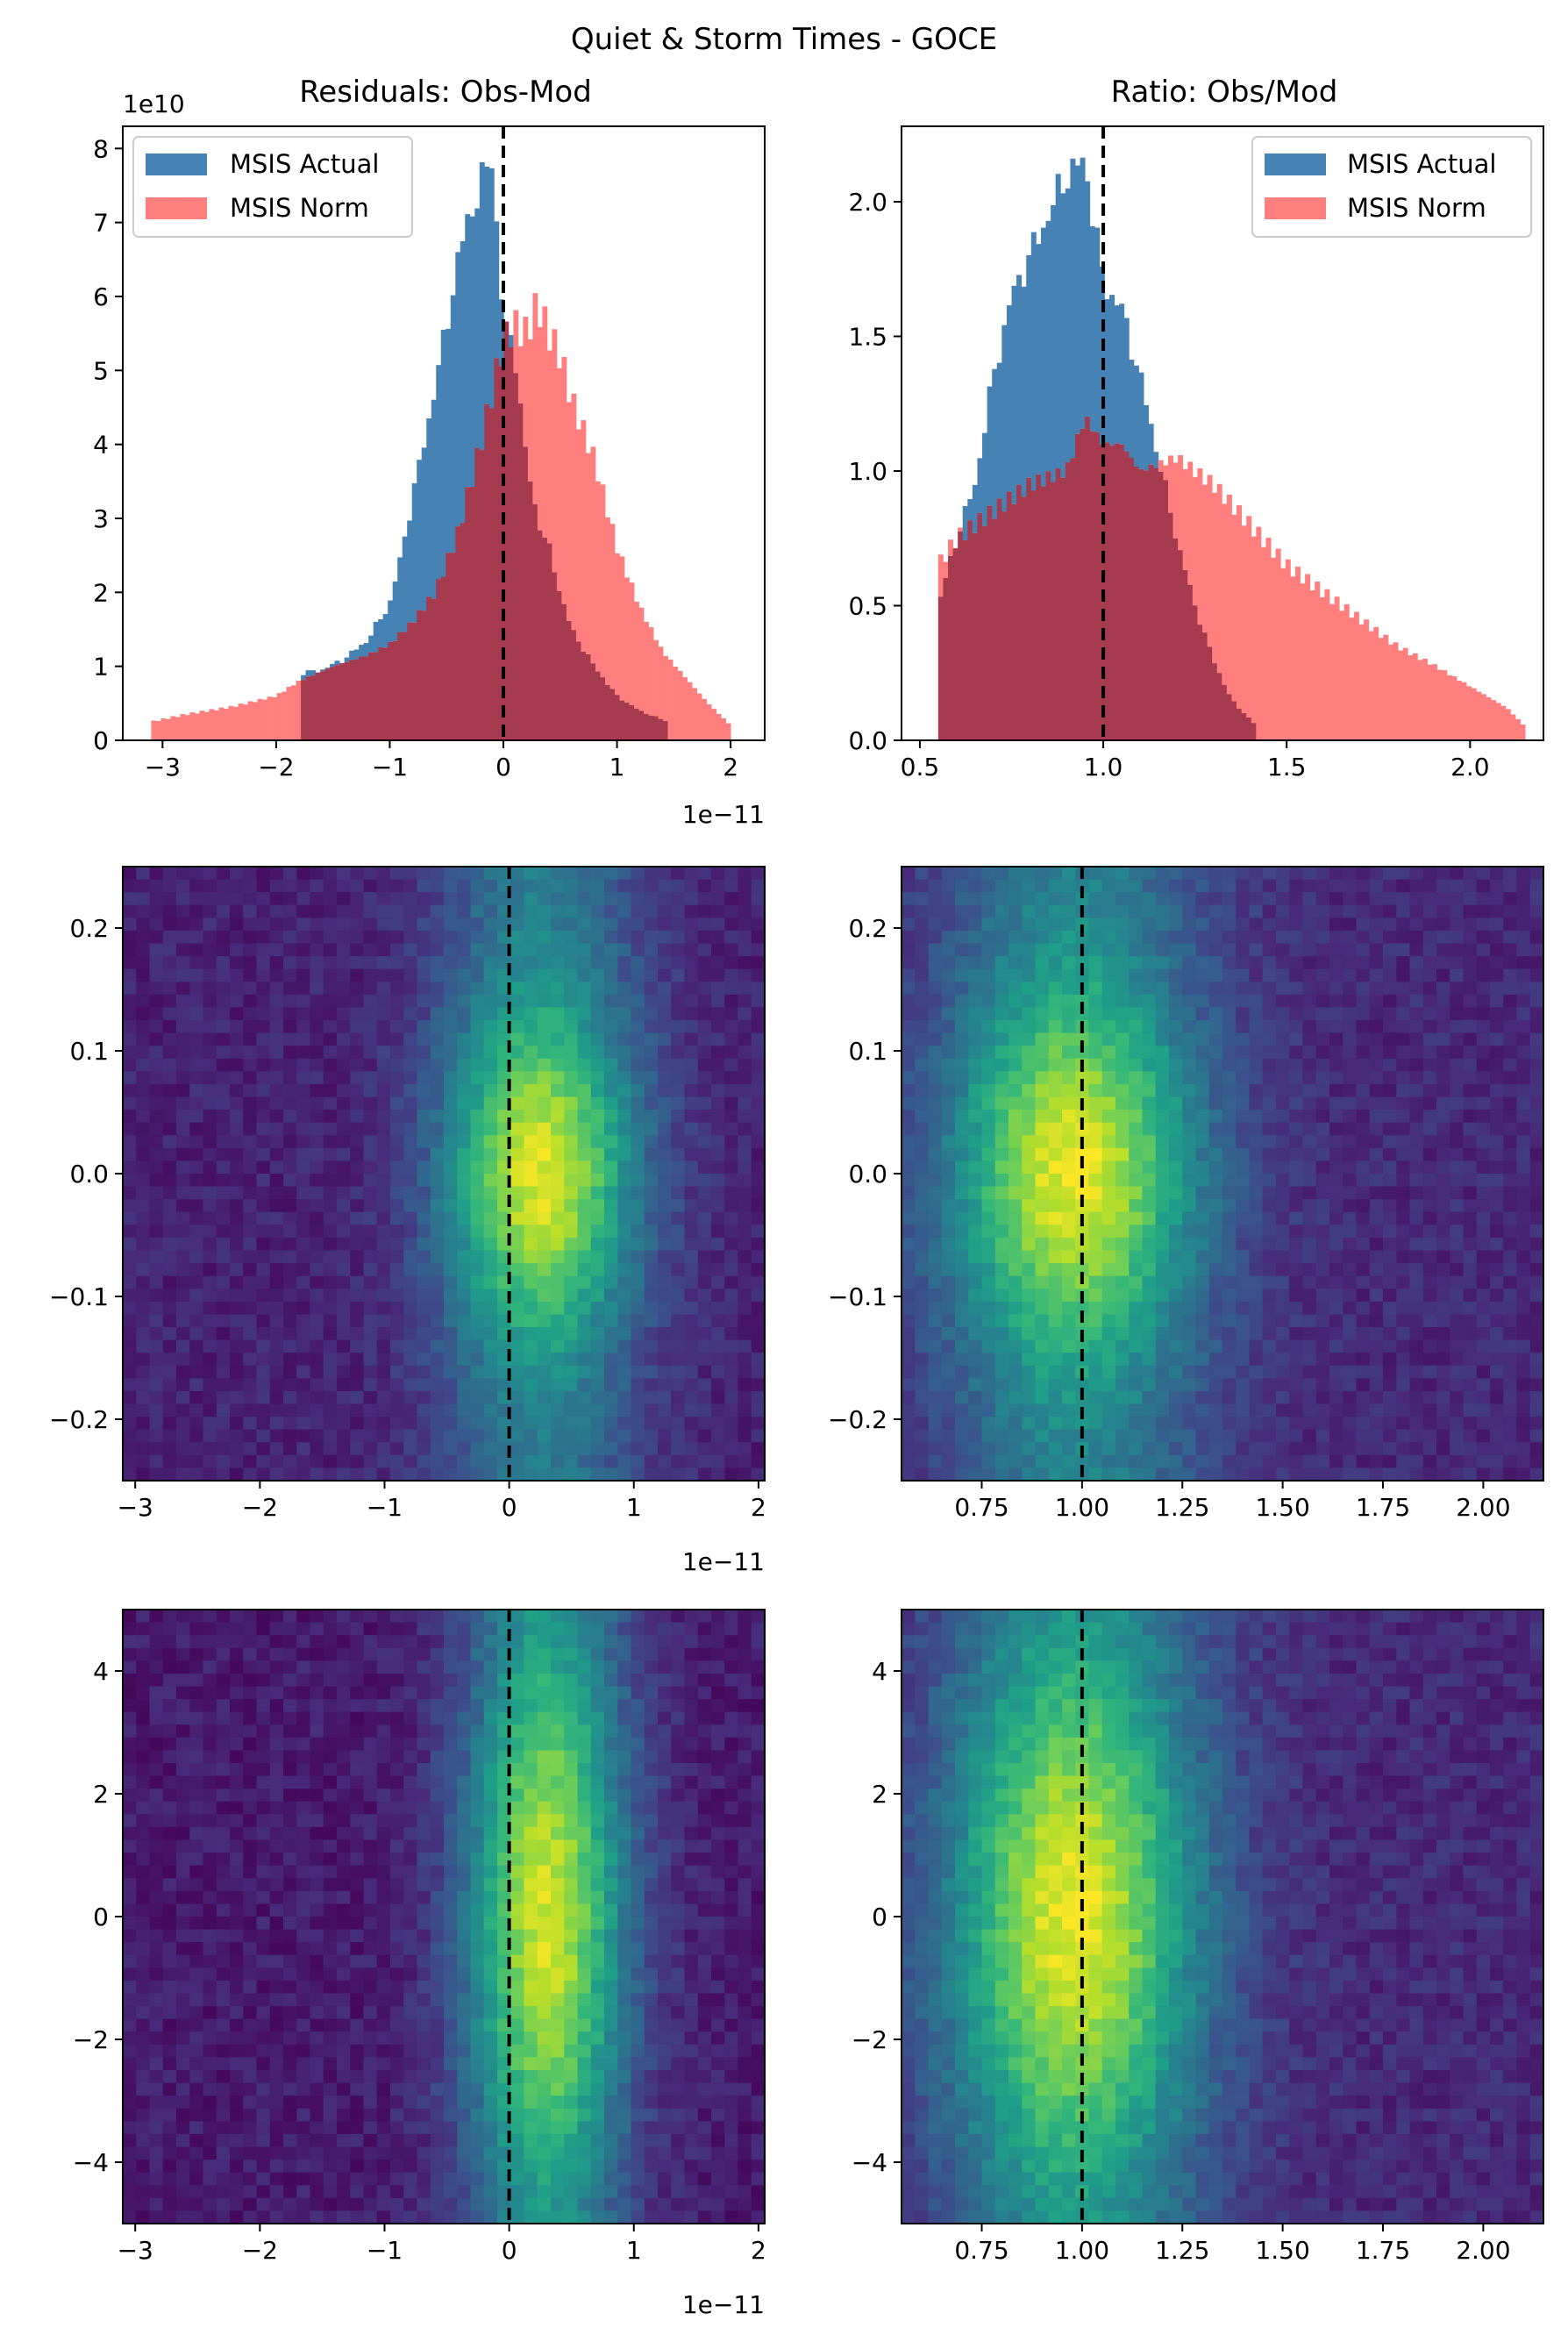 The width and height of the screenshot is (1568, 2342). What do you see at coordinates (1097, 329) in the screenshot?
I see `ratio-hist-bar-actual` at bounding box center [1097, 329].